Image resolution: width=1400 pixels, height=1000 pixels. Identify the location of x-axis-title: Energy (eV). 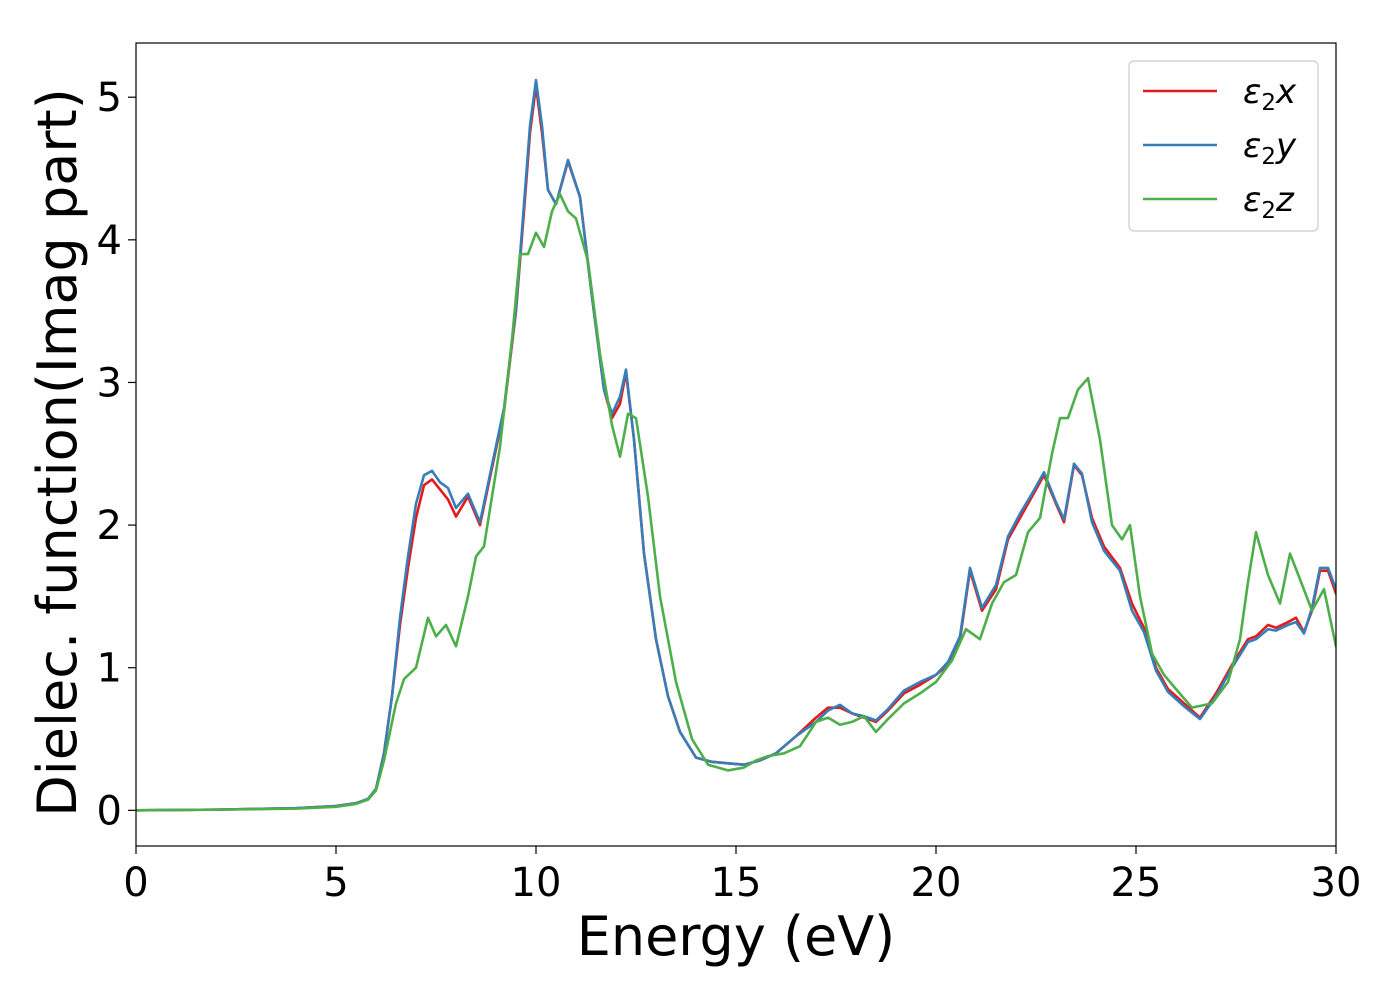
(736, 936).